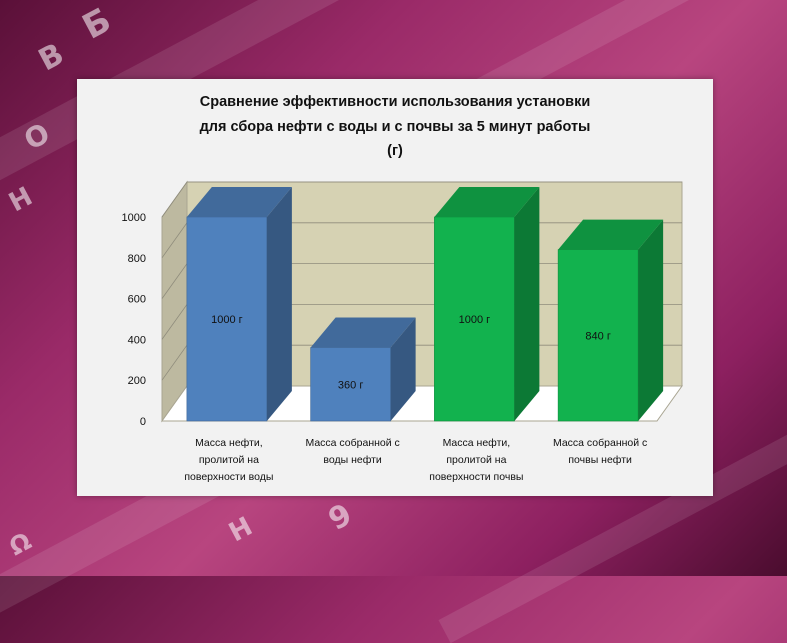 The height and width of the screenshot is (643, 787). Describe the element at coordinates (137, 300) in the screenshot. I see `y-tick-label: 600` at that location.